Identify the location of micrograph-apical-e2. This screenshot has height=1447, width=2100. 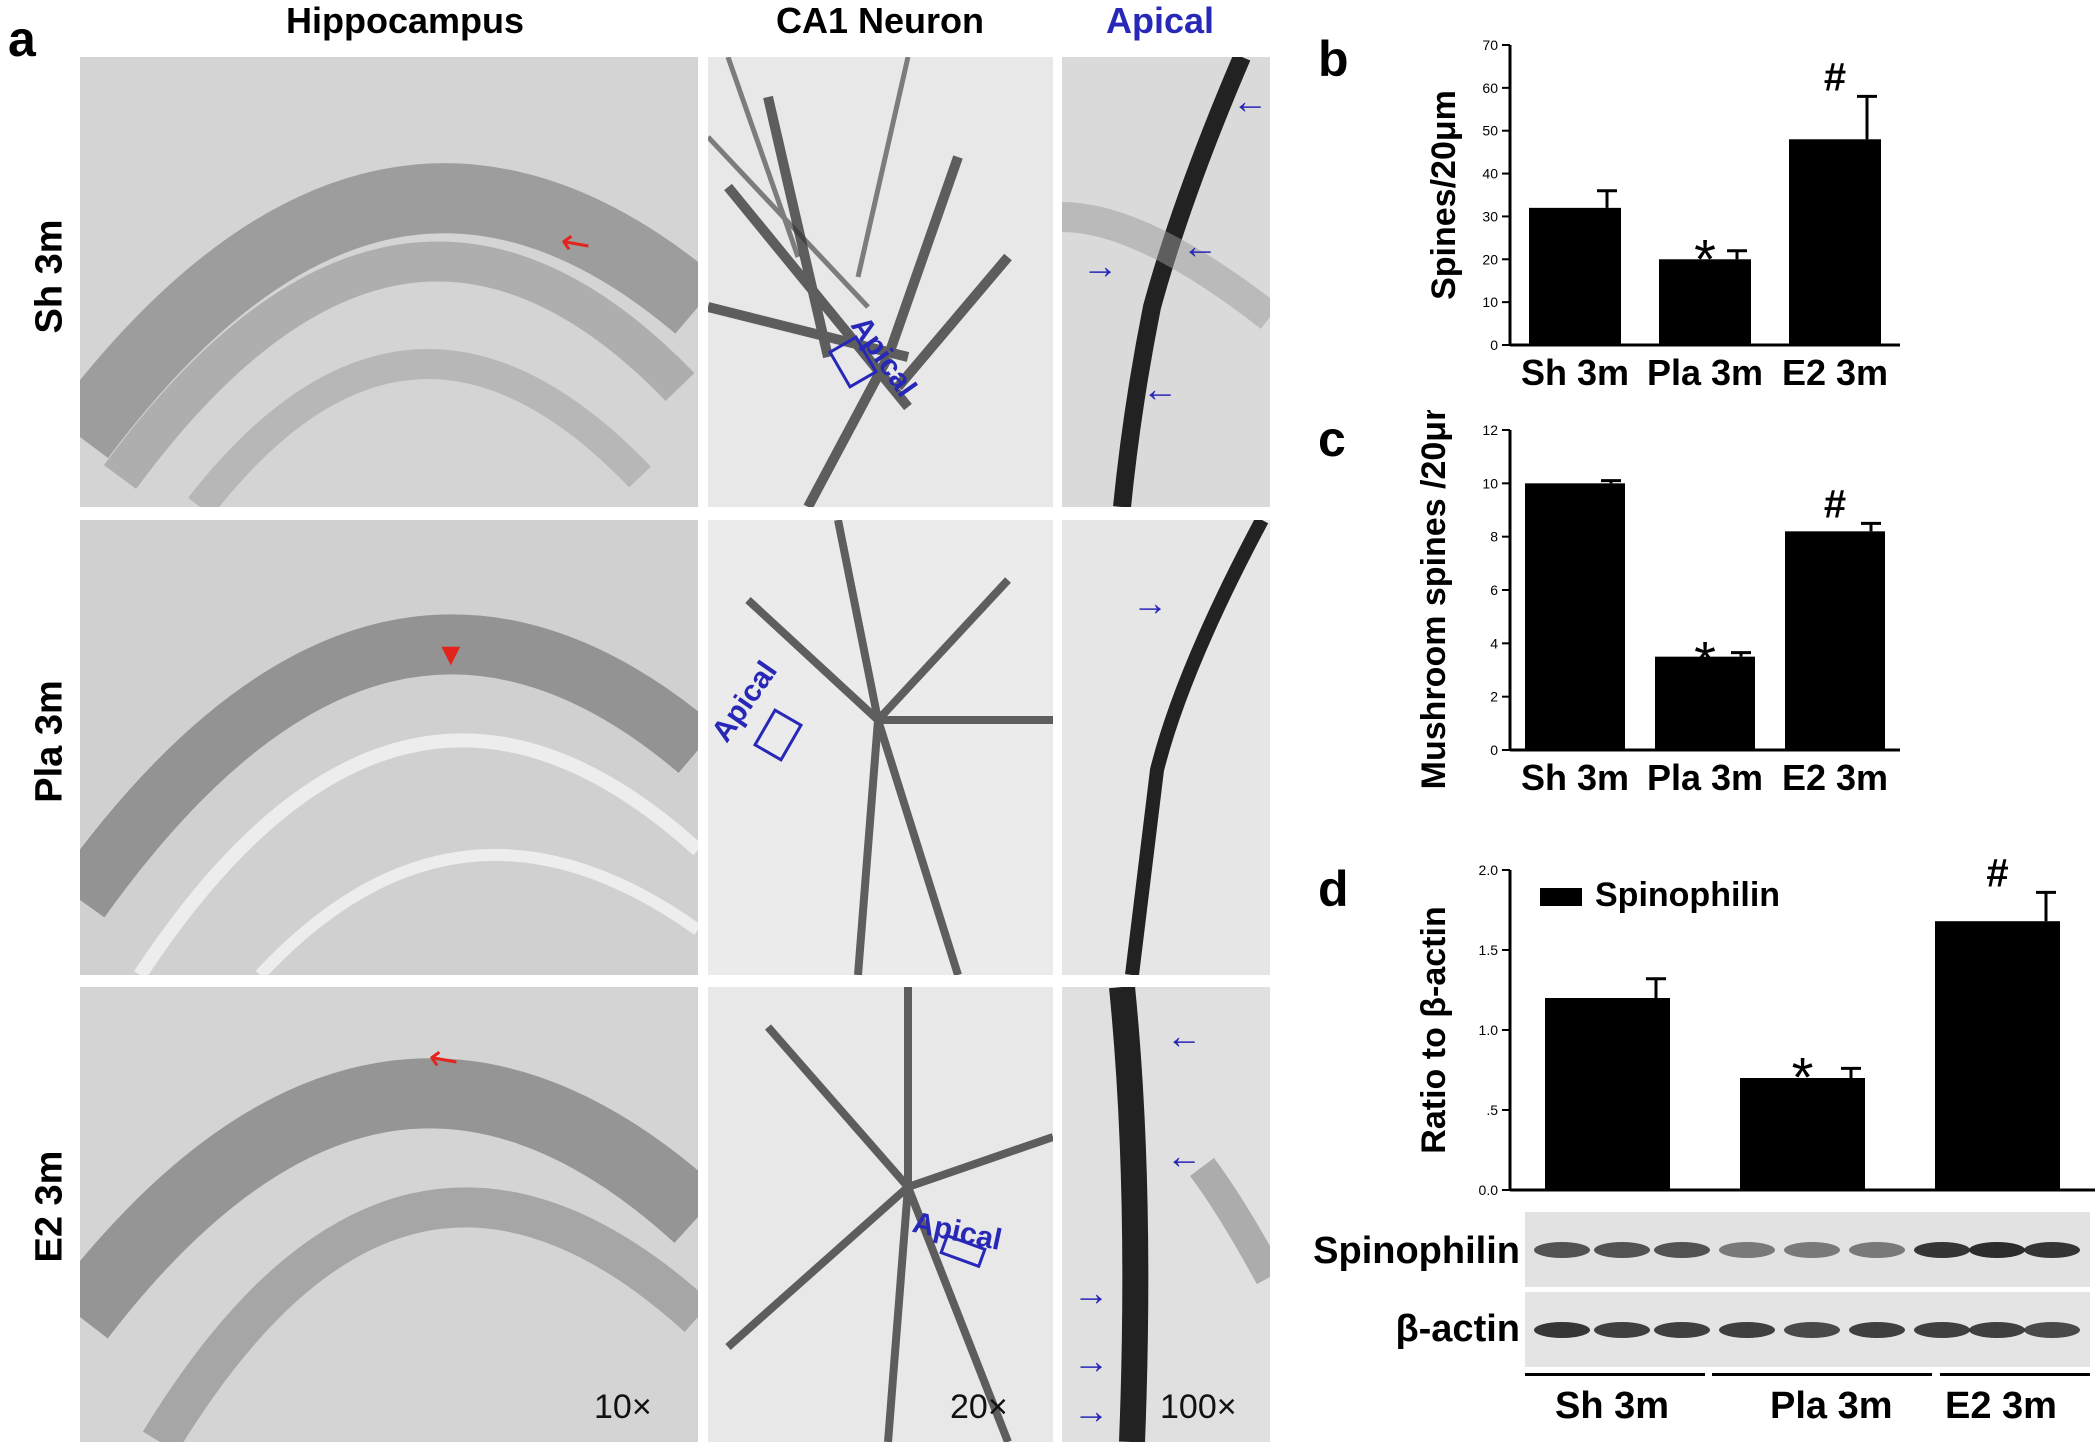
(1166, 1214).